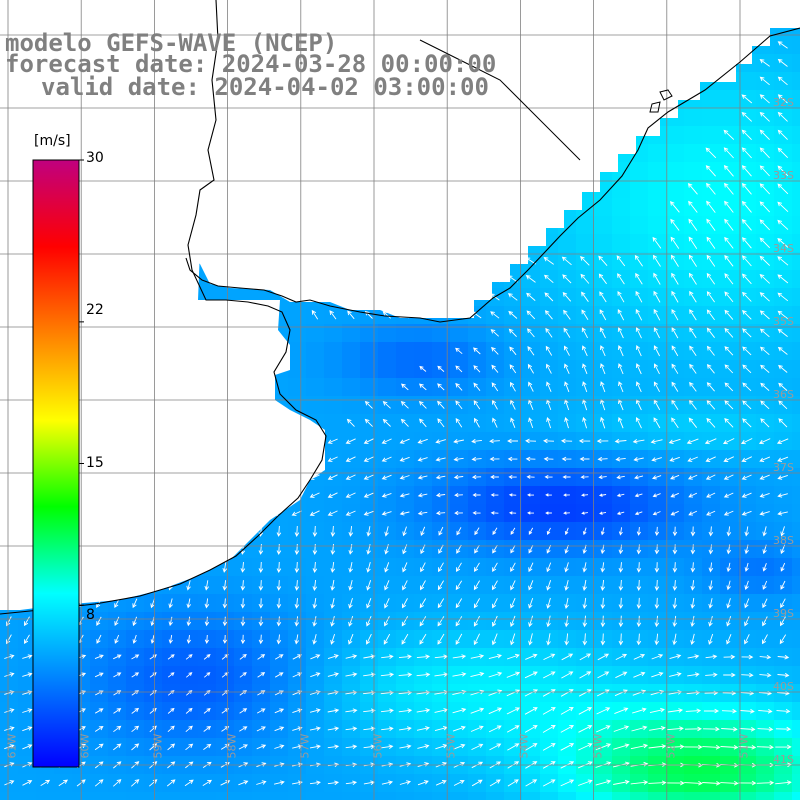  I want to click on lon-label: 55W, so click(451, 746).